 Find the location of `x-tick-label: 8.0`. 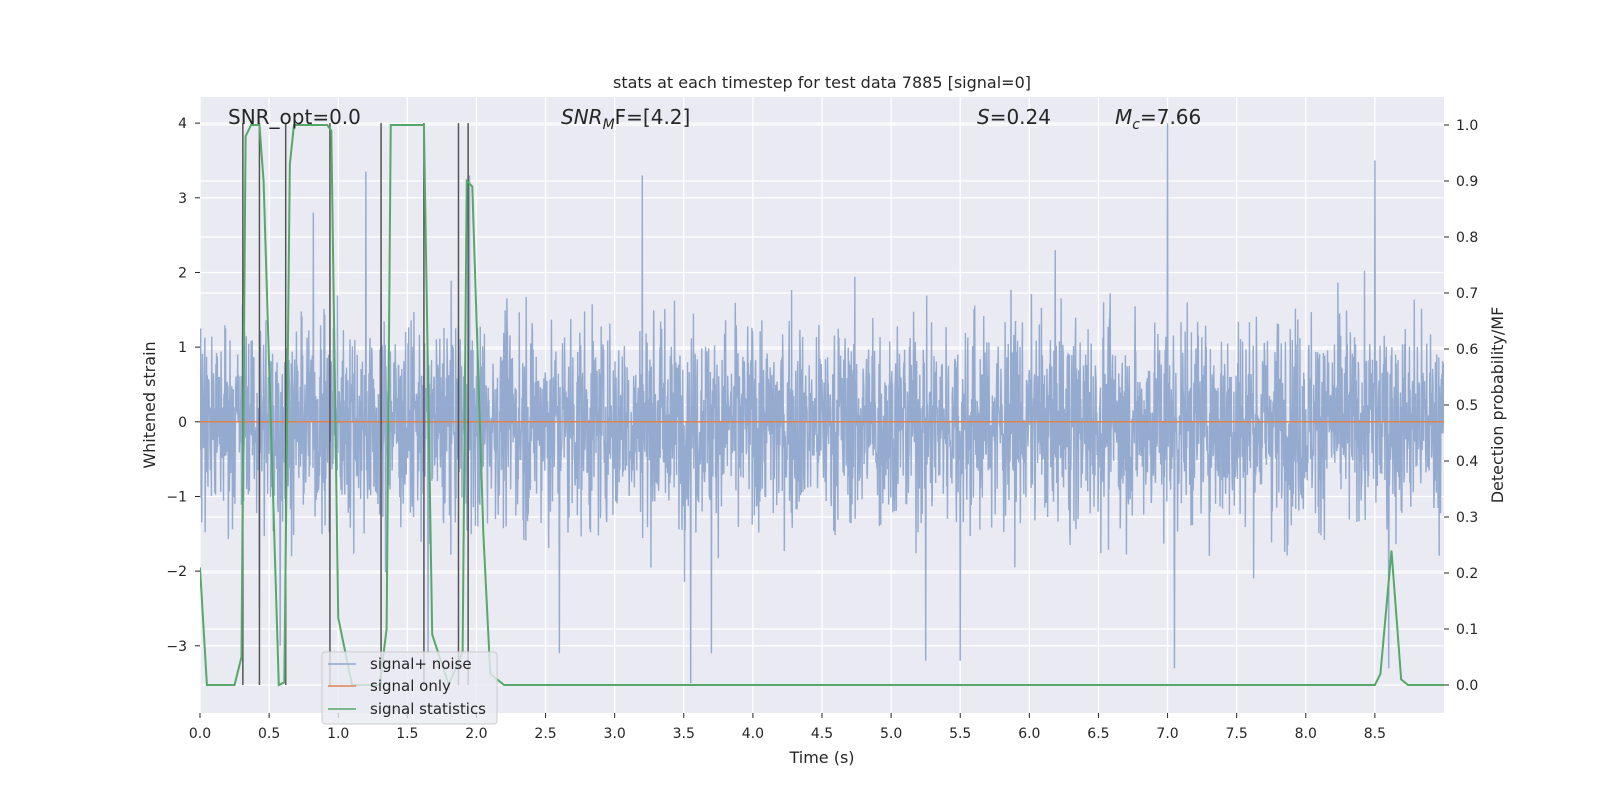

x-tick-label: 8.0 is located at coordinates (1306, 734).